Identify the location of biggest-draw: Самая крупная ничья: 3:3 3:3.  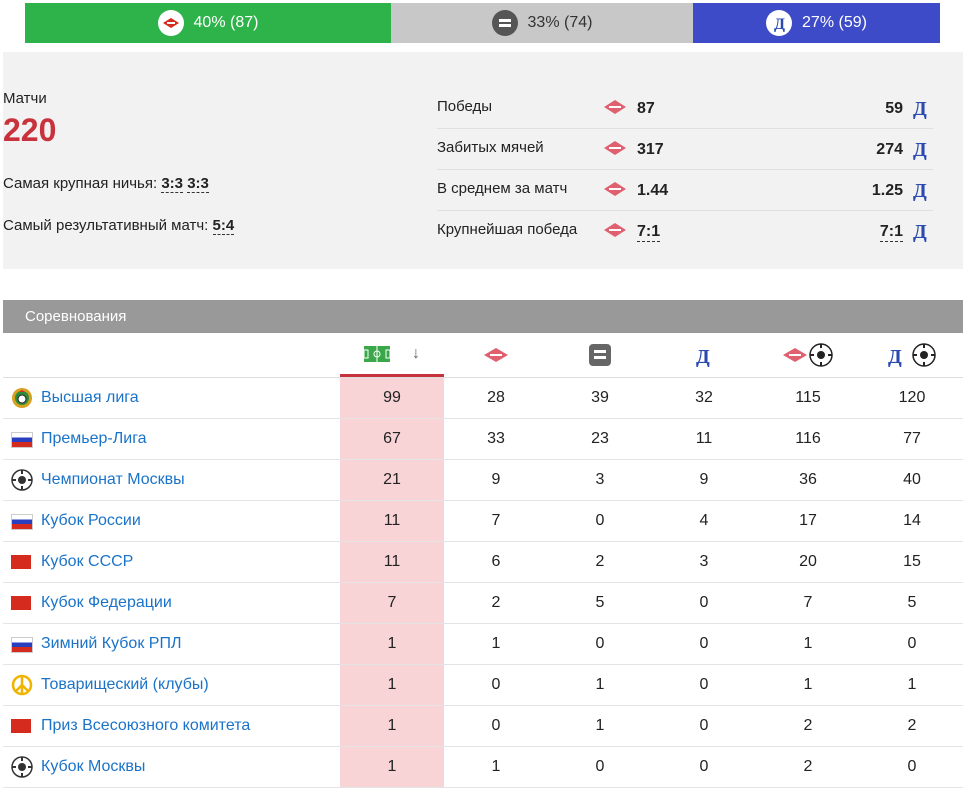
(231, 184).